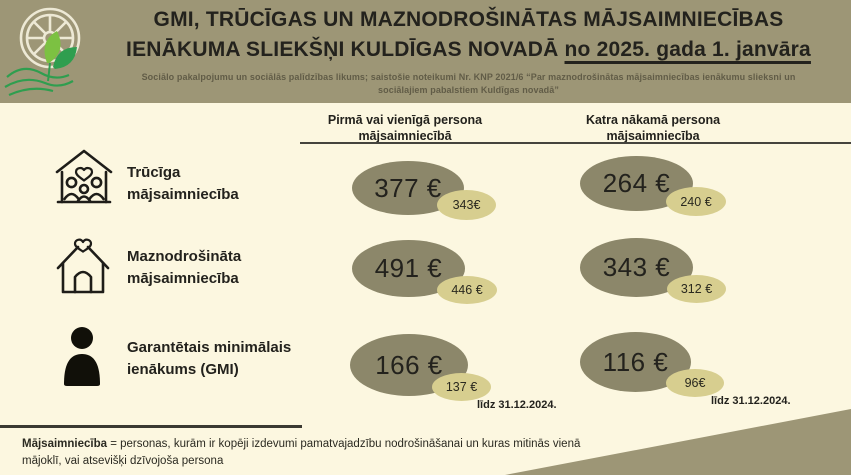 The image size is (851, 475). I want to click on value-trucuga-col1-current: 377 €, so click(408, 188).